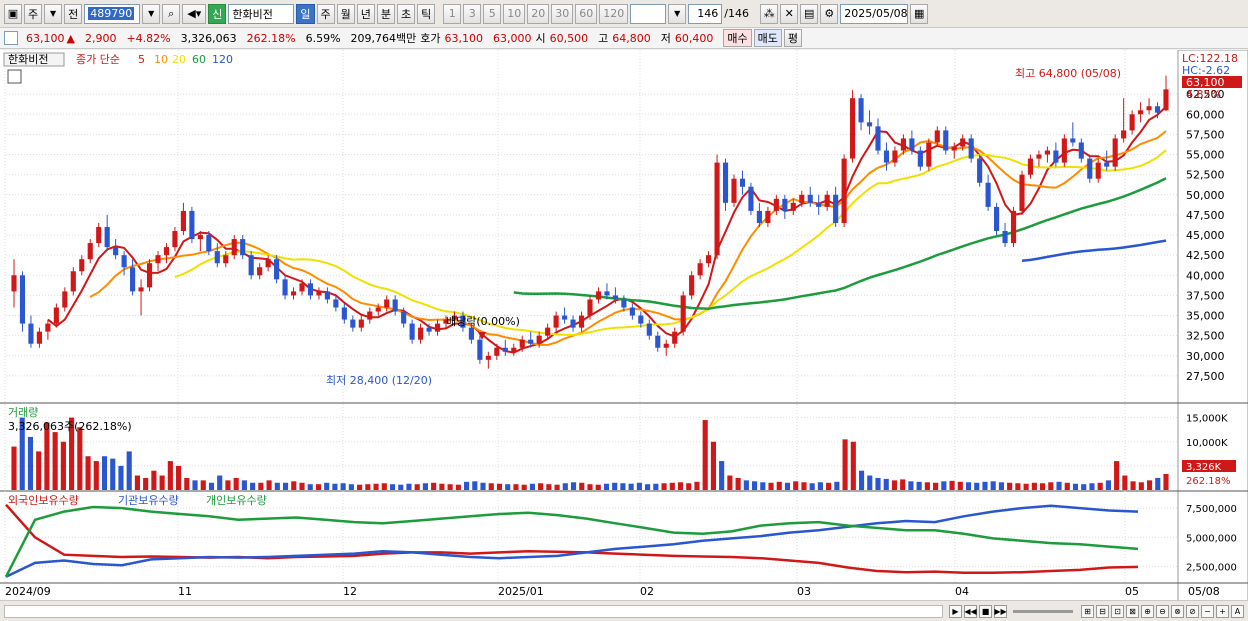  Describe the element at coordinates (28, 59) in the screenshot. I see `legend-stock-name: 한화비전` at that location.